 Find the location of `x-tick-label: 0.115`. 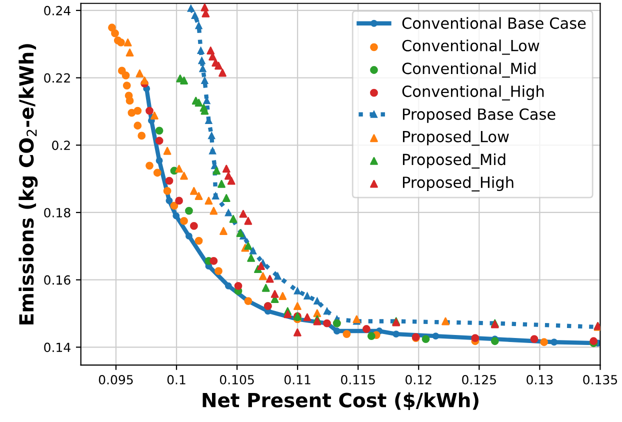

x-tick-label: 0.115 is located at coordinates (358, 379).